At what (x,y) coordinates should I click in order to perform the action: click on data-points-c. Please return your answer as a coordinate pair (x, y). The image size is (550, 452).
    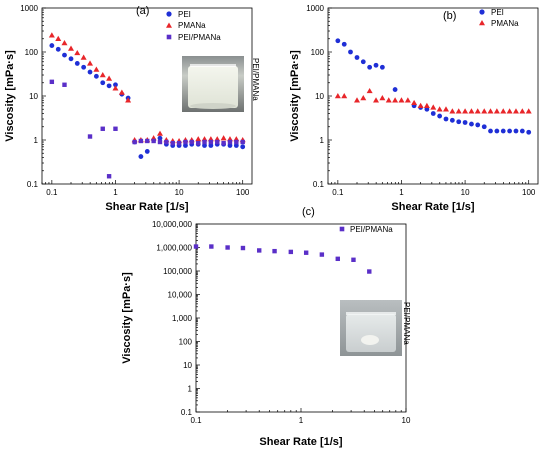
    Looking at the image, I should click on (282, 259).